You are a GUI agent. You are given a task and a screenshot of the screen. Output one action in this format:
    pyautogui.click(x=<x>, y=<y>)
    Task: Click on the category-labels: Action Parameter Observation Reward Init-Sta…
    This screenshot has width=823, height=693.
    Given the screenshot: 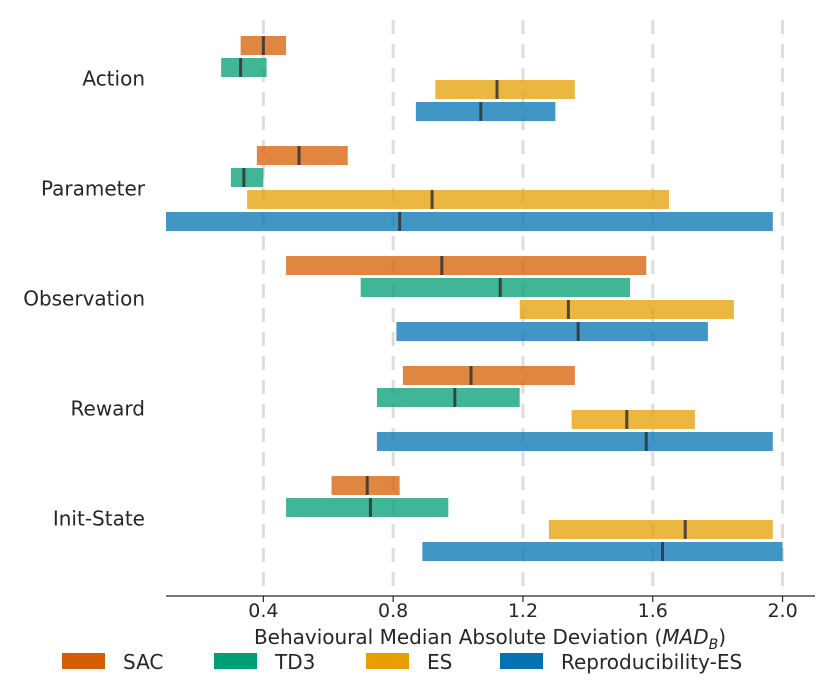 What is the action you would take?
    pyautogui.click(x=84, y=299)
    